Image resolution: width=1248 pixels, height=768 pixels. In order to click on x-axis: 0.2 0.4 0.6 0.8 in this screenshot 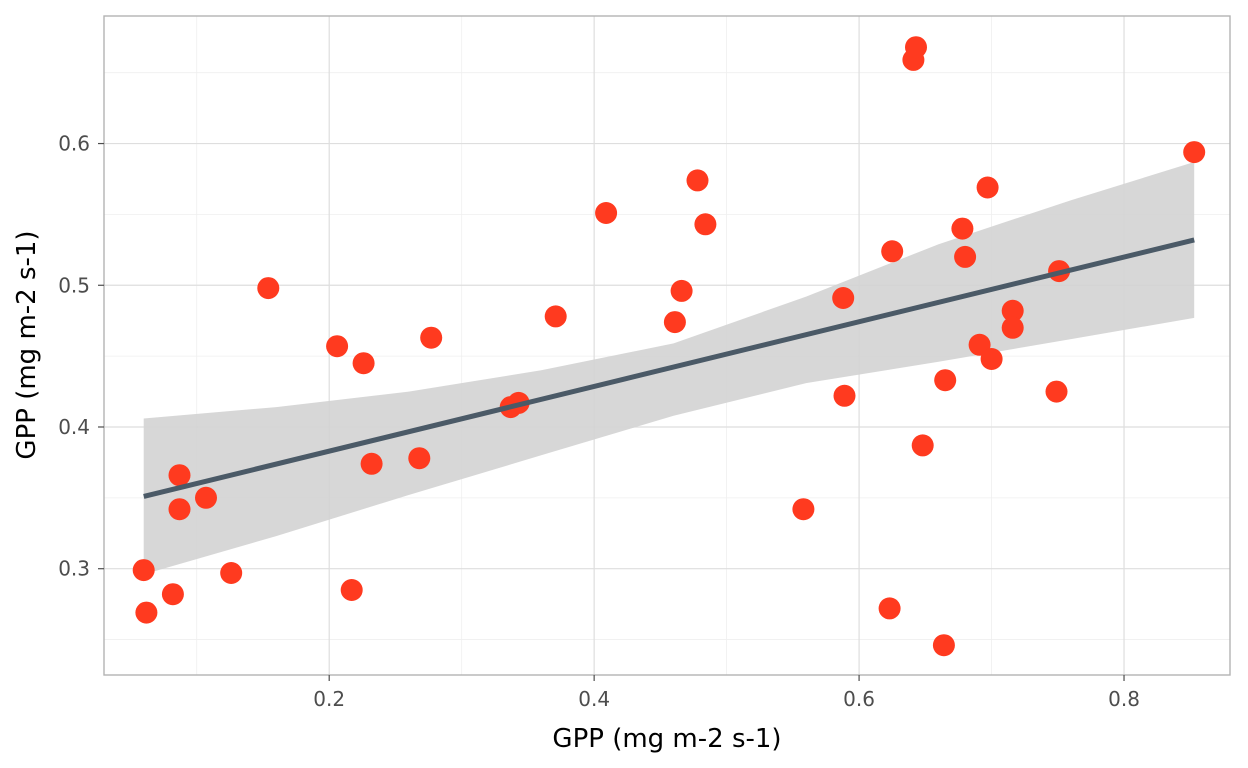, I will do `click(726, 693)`.